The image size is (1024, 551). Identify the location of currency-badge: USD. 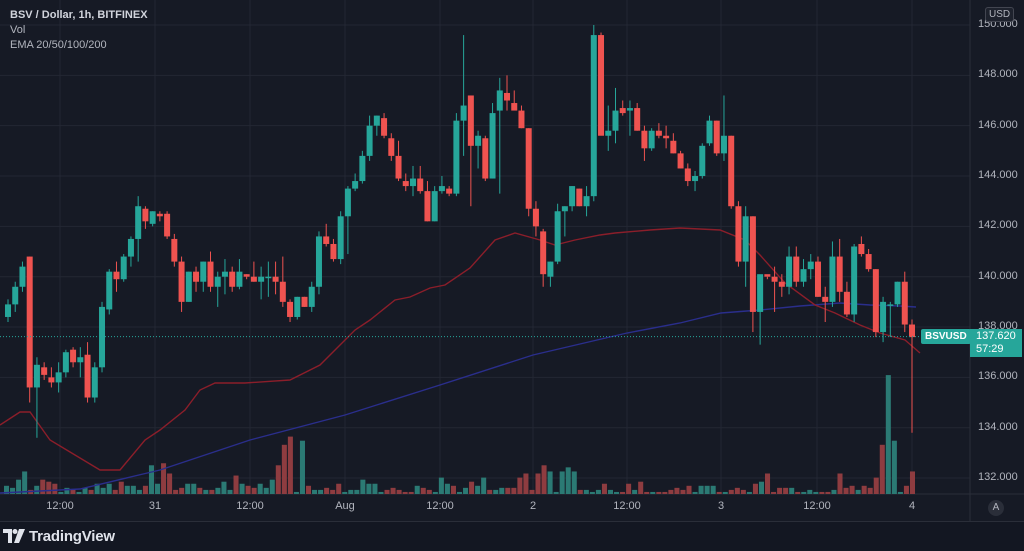
(1000, 14).